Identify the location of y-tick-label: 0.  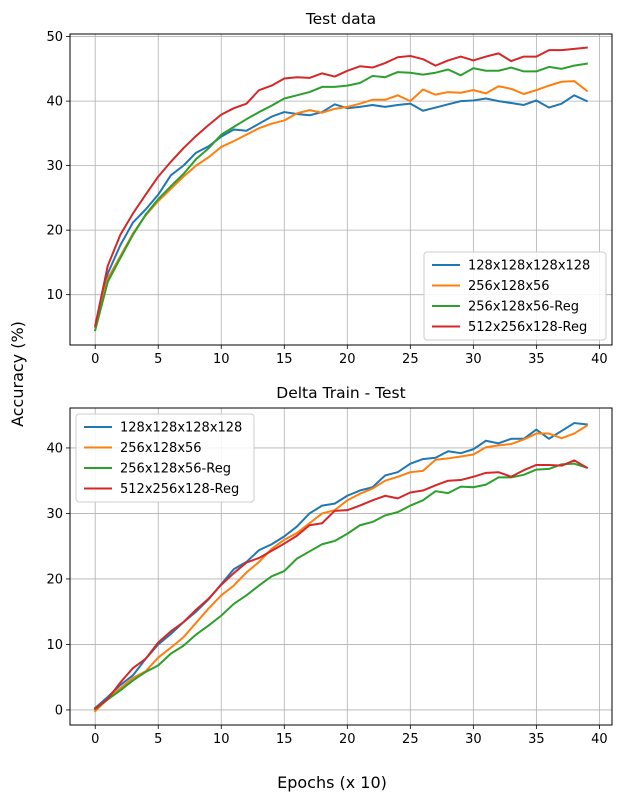
(59, 710).